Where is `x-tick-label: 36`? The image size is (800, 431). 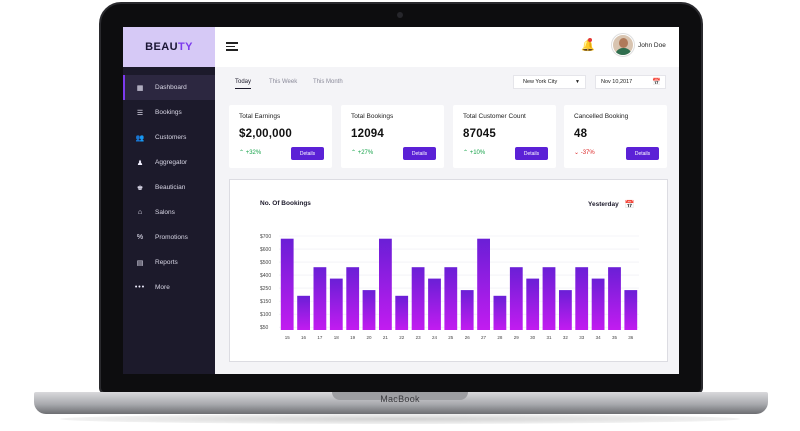 x-tick-label: 36 is located at coordinates (631, 337).